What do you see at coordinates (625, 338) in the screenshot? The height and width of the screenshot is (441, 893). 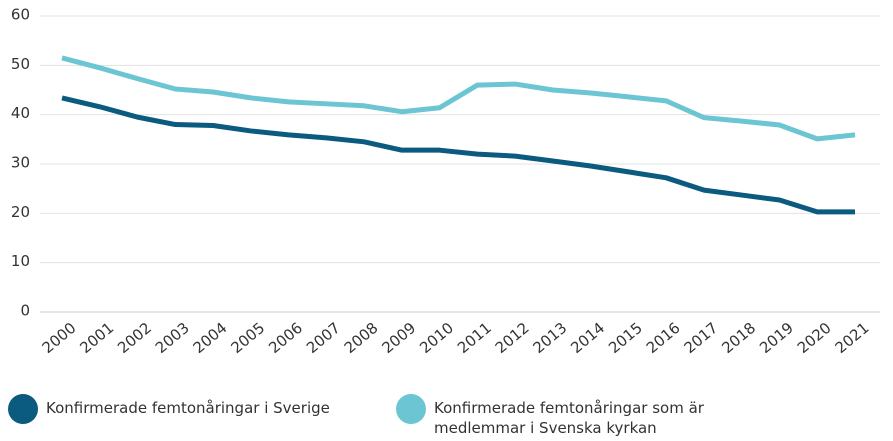 I see `x-tick-label: 2015` at bounding box center [625, 338].